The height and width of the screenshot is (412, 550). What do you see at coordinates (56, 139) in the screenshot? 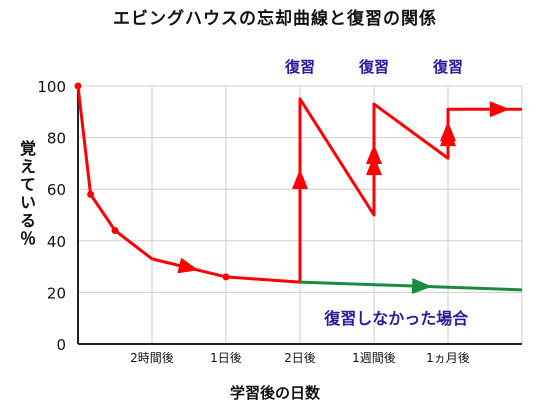
I see `y-tick-label: 80` at bounding box center [56, 139].